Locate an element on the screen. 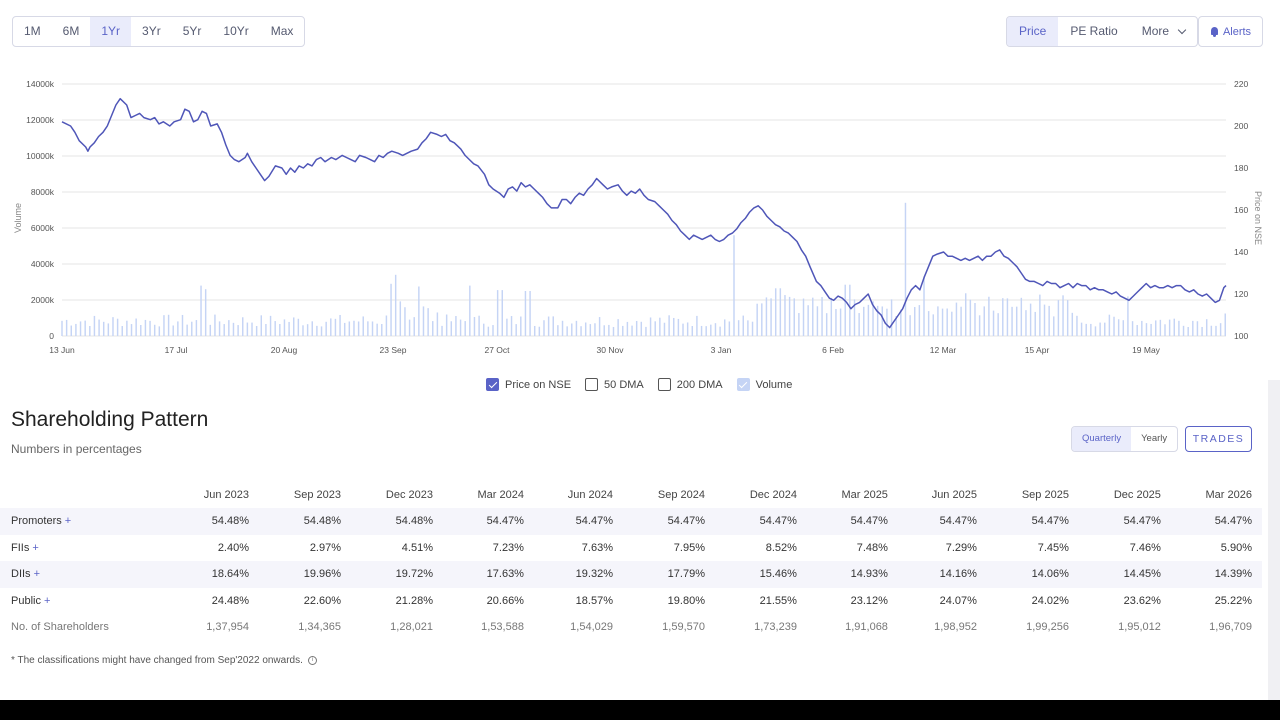 Image resolution: width=1280 pixels, height=720 pixels. table-cell: 24.48% is located at coordinates (230, 600).